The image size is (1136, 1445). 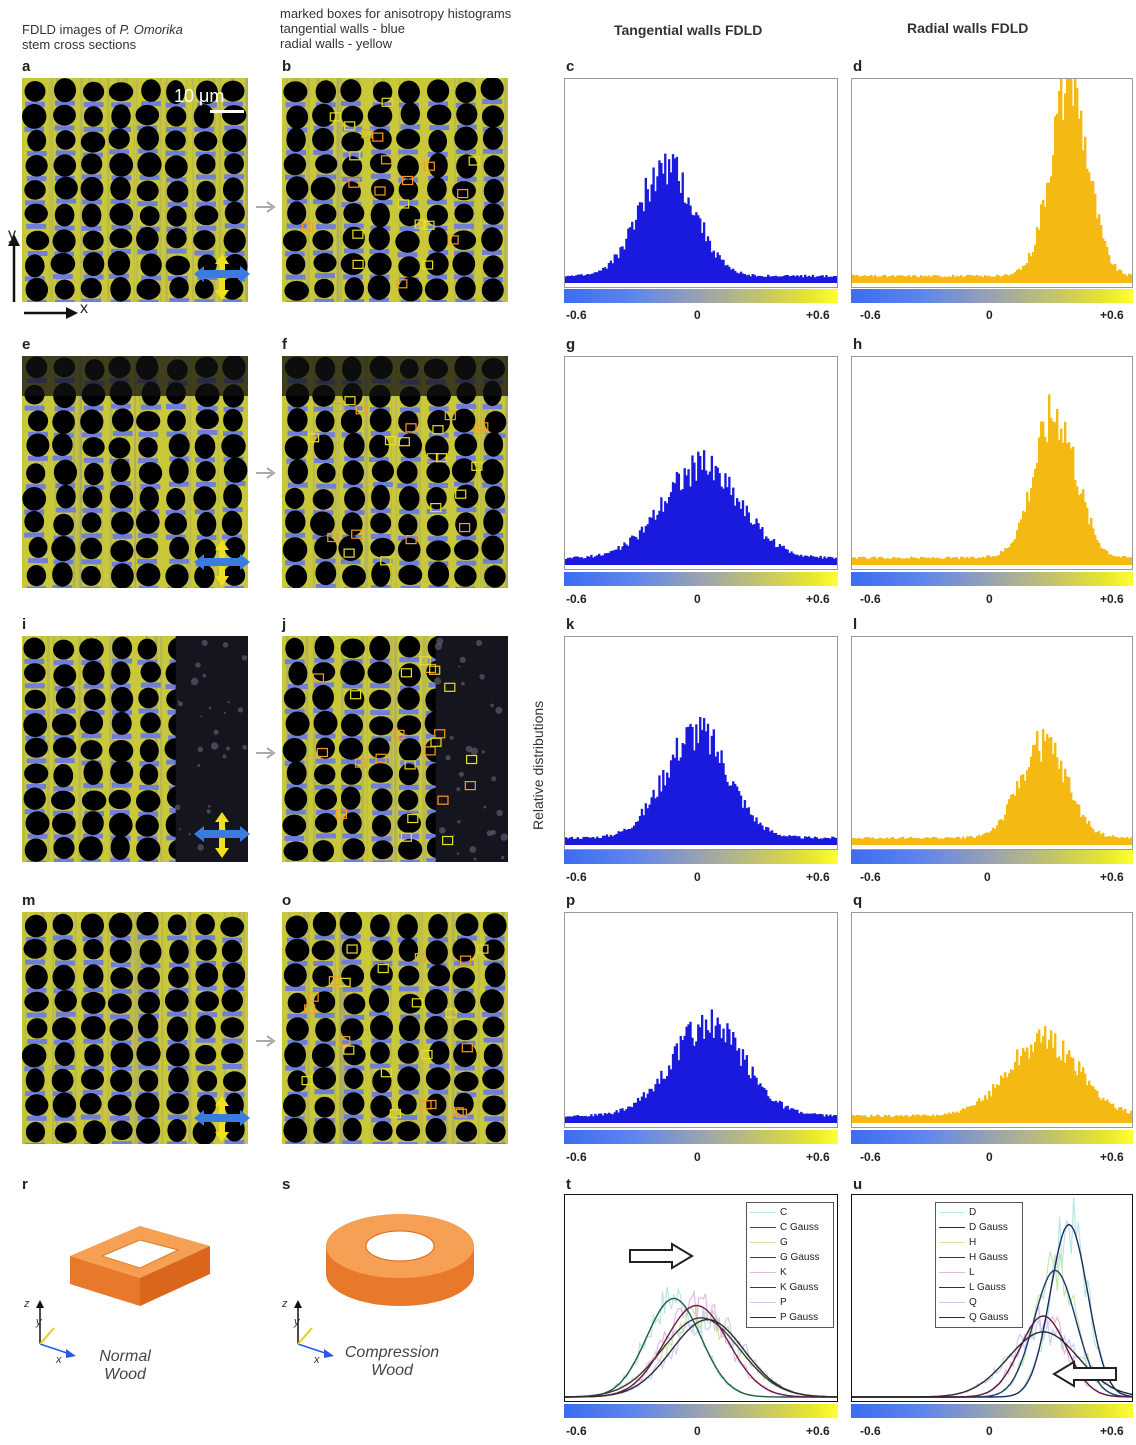 I want to click on legend-entry: L, so click(x=979, y=1272).